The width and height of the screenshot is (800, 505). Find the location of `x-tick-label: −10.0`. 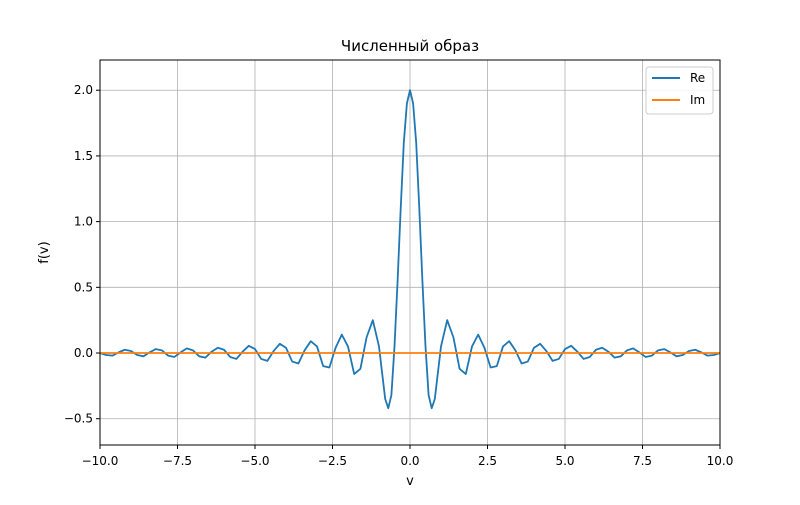

x-tick-label: −10.0 is located at coordinates (100, 461).